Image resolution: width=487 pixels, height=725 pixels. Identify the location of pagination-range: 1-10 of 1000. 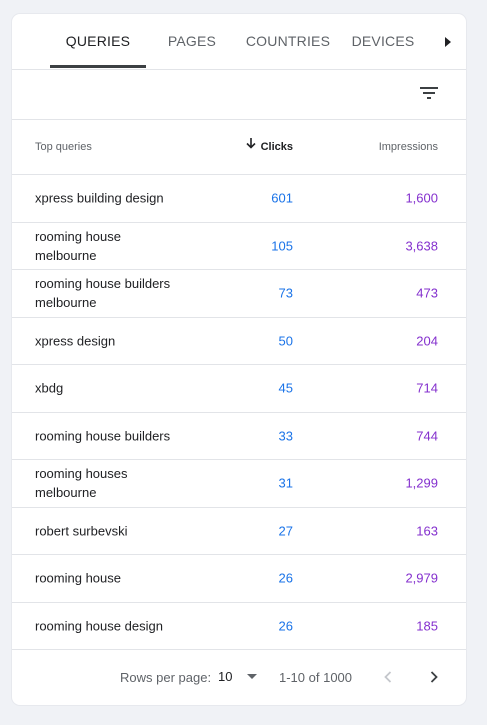
(316, 677).